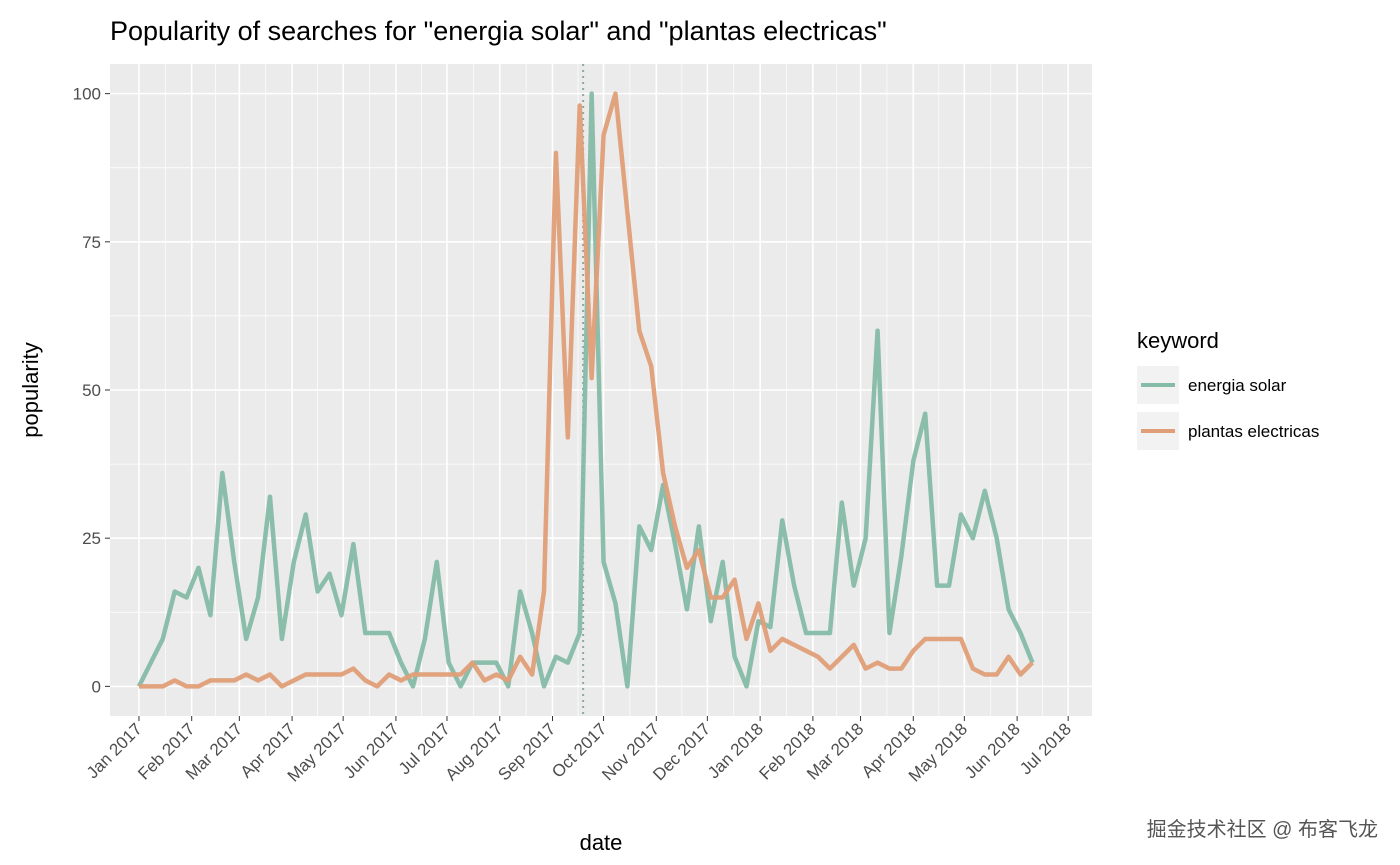 This screenshot has width=1400, height=865. What do you see at coordinates (96, 686) in the screenshot?
I see `y-tick-label: 0` at bounding box center [96, 686].